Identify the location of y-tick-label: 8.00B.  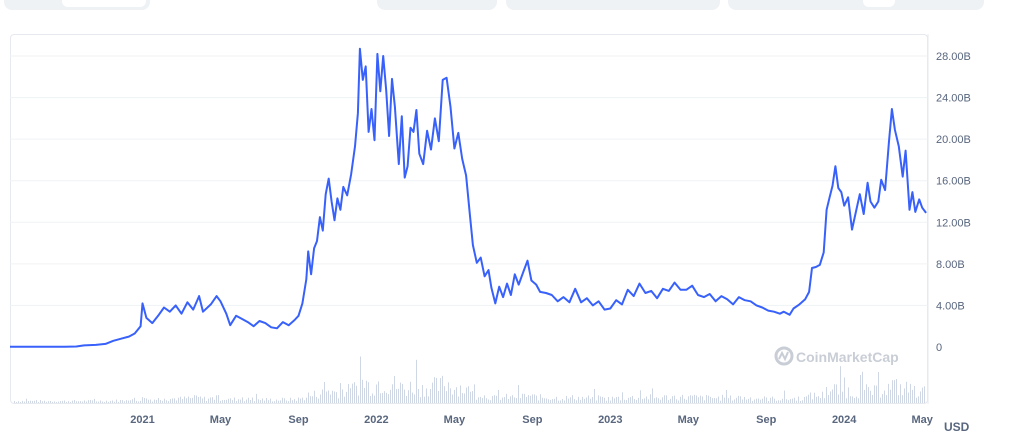
(950, 265).